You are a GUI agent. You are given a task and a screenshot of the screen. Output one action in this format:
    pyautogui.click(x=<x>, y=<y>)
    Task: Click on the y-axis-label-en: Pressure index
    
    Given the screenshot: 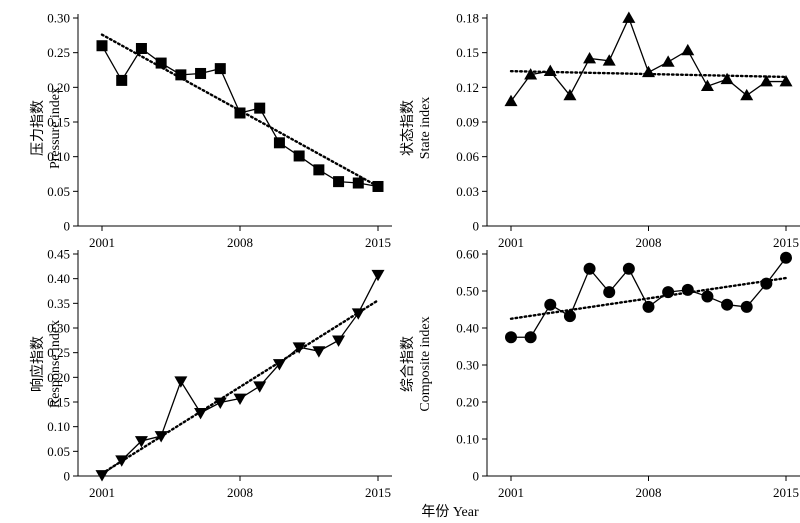 What is the action you would take?
    pyautogui.click(x=55, y=128)
    